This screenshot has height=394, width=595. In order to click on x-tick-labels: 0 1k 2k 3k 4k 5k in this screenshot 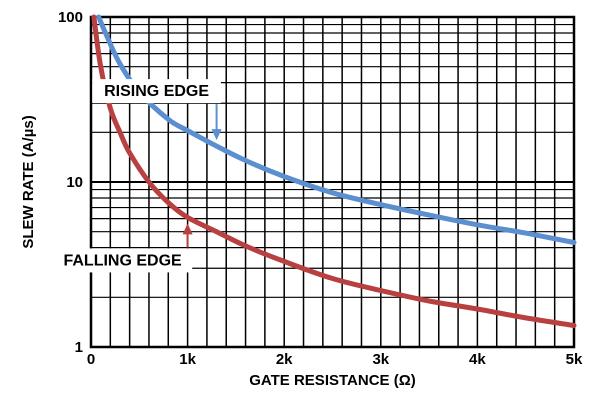, I will do `click(335, 359)`.